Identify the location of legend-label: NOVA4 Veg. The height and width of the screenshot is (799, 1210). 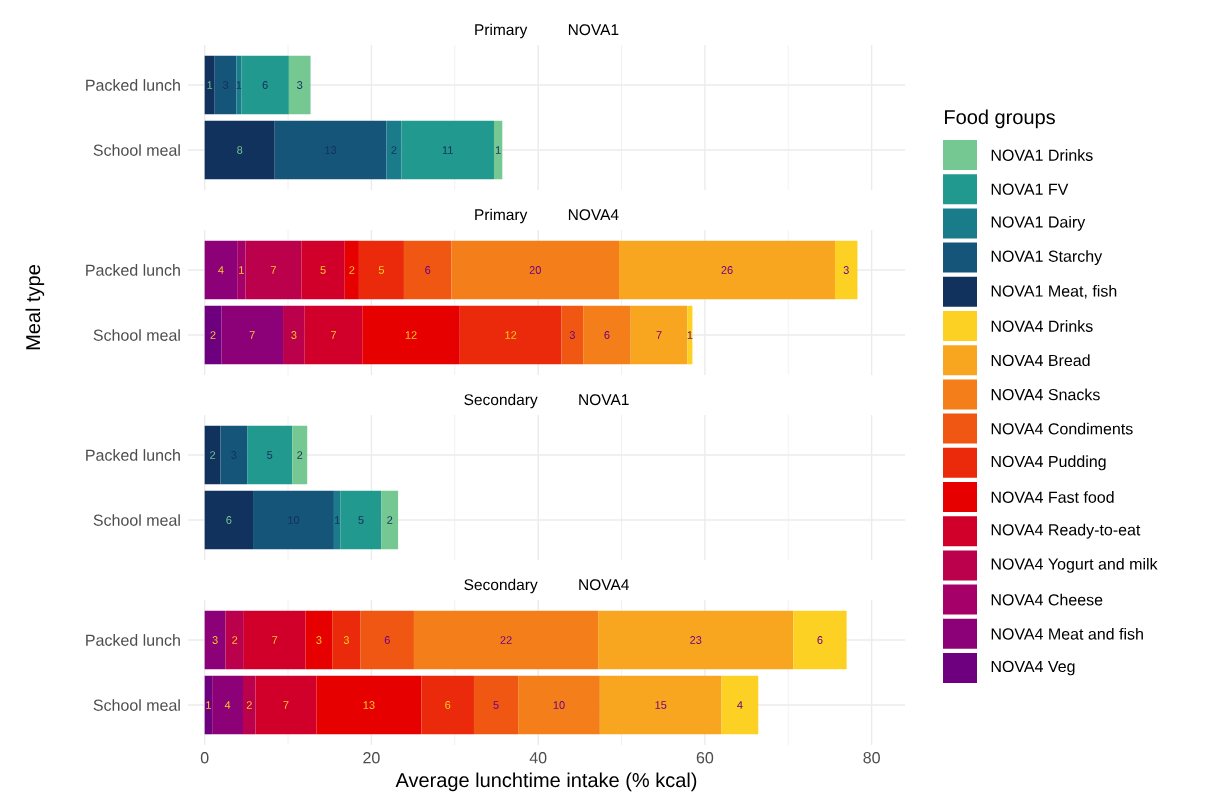
(1033, 668).